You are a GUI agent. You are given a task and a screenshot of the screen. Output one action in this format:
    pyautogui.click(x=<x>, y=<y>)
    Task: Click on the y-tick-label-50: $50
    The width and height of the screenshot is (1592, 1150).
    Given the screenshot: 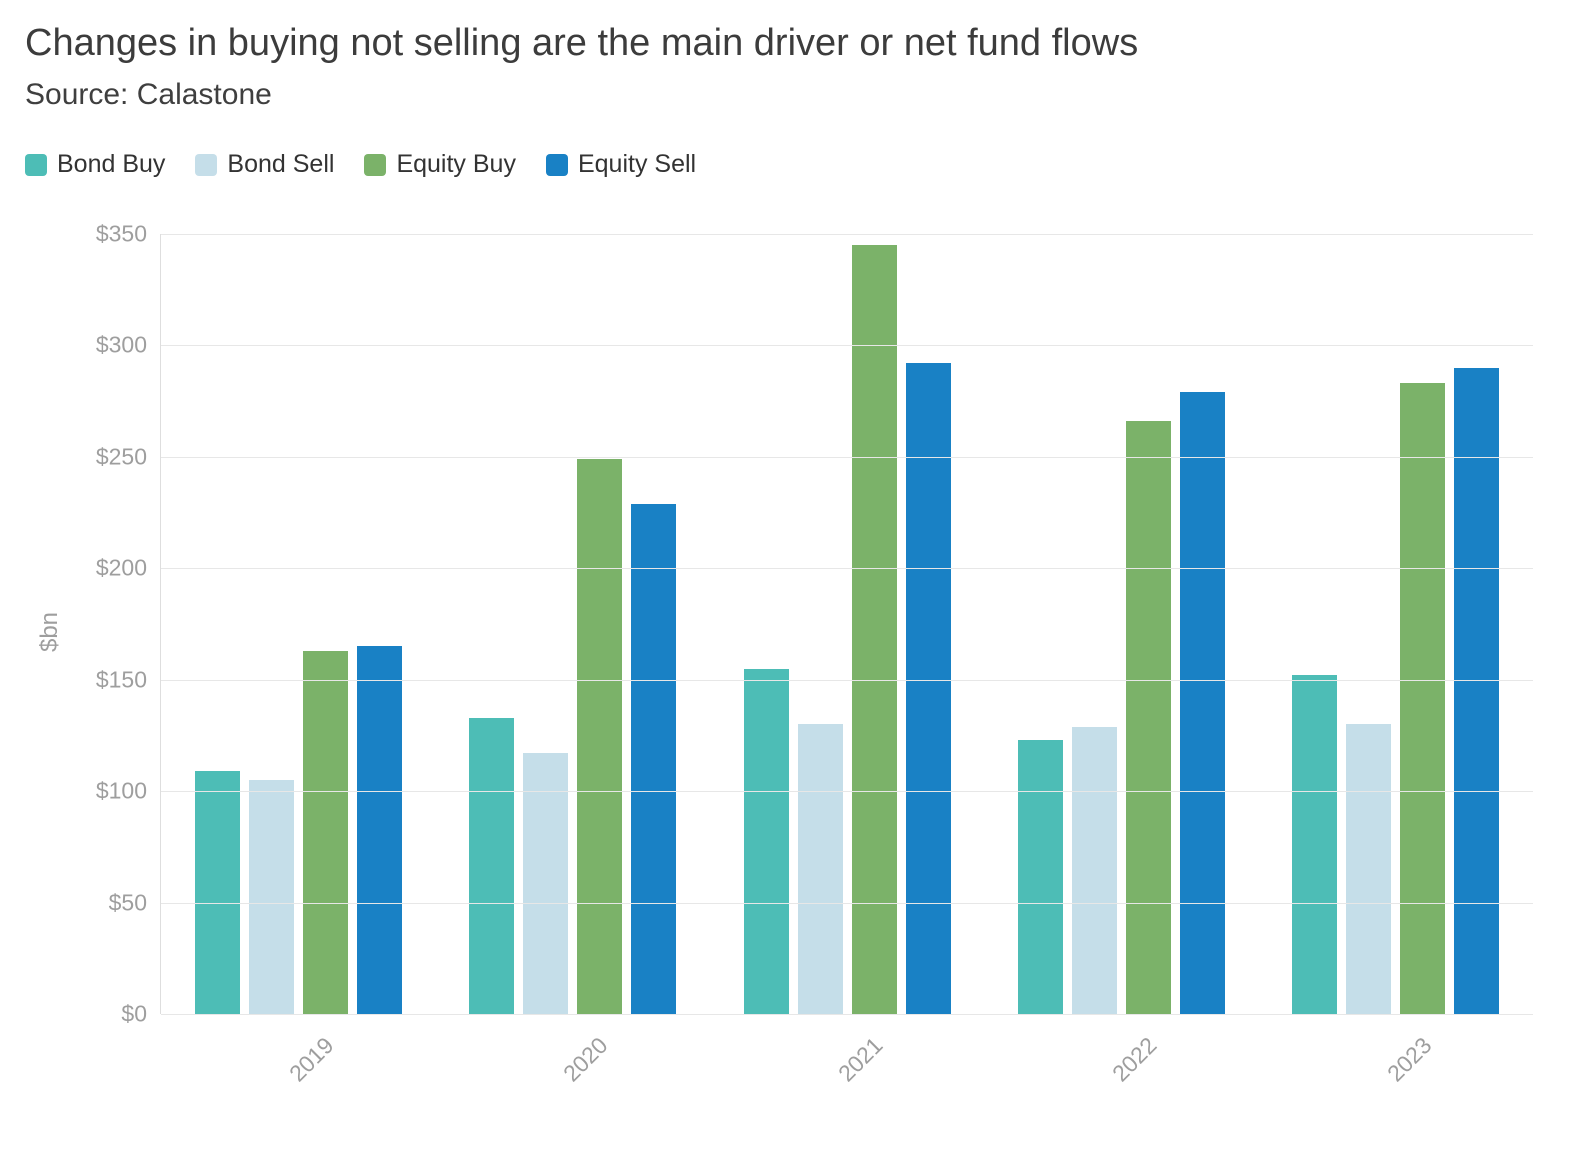 What is the action you would take?
    pyautogui.click(x=127, y=902)
    